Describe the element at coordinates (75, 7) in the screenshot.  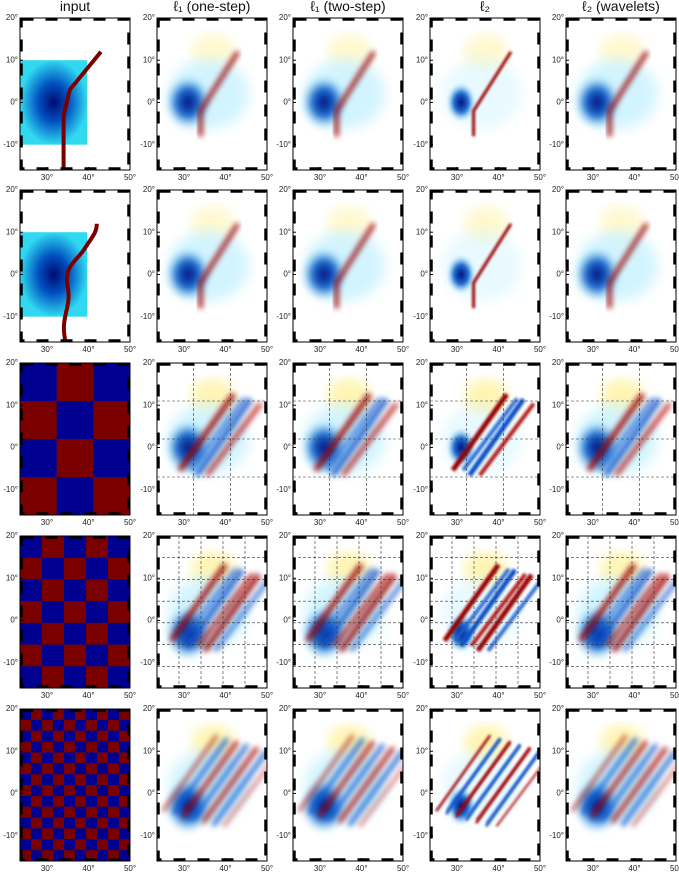
I see `column-header: input` at that location.